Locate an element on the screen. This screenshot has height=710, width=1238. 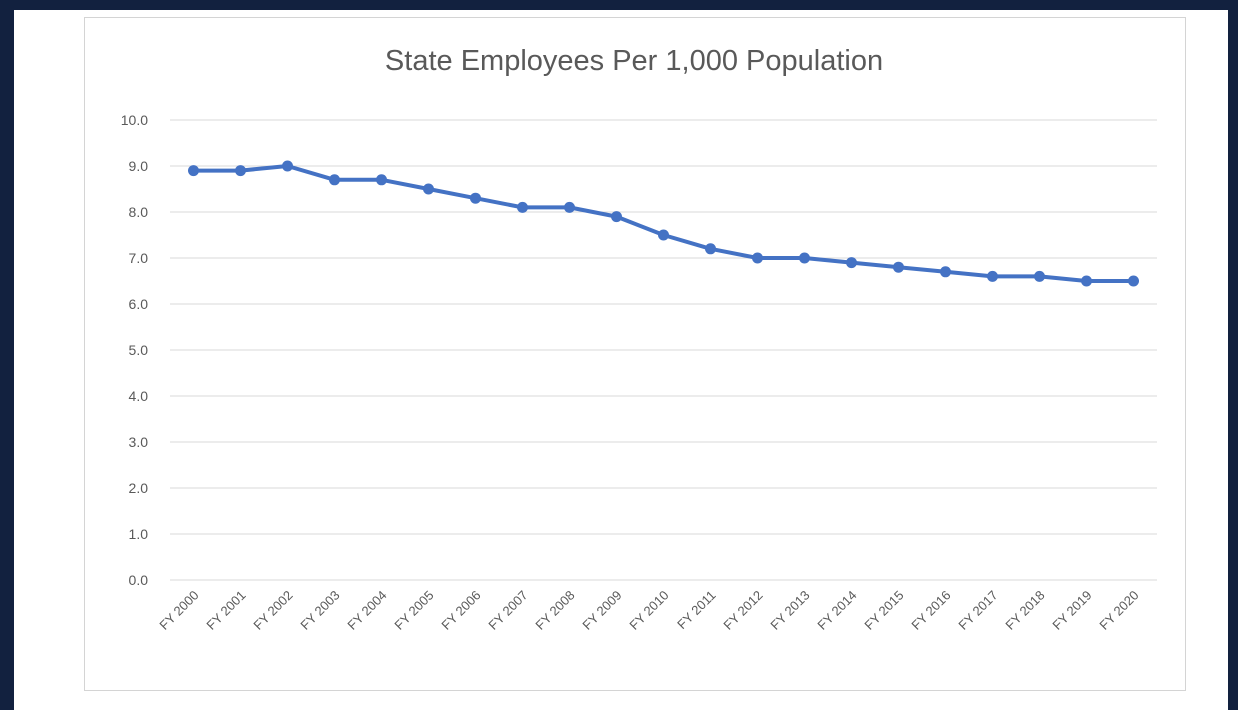
x-tick-label: FY 2002 is located at coordinates (272, 610).